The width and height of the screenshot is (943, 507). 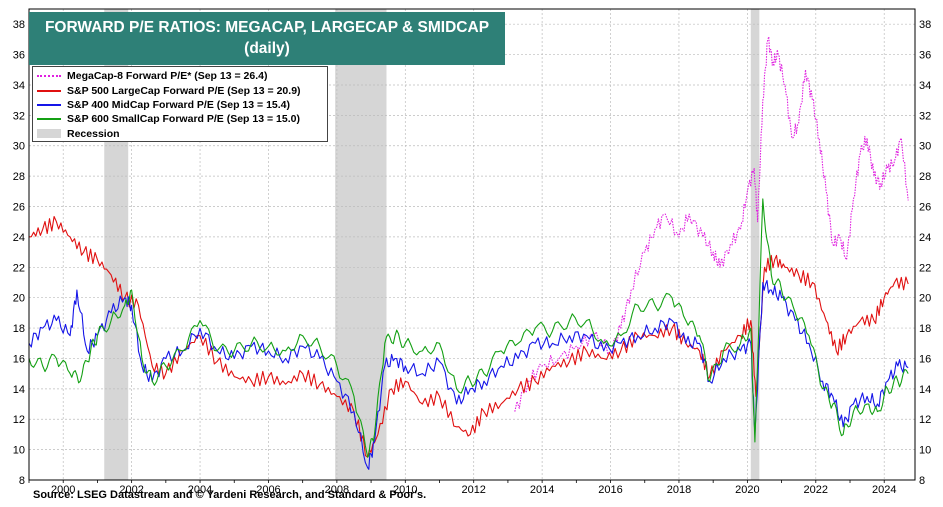 I want to click on y-tick-left-38: 38, so click(x=19, y=25).